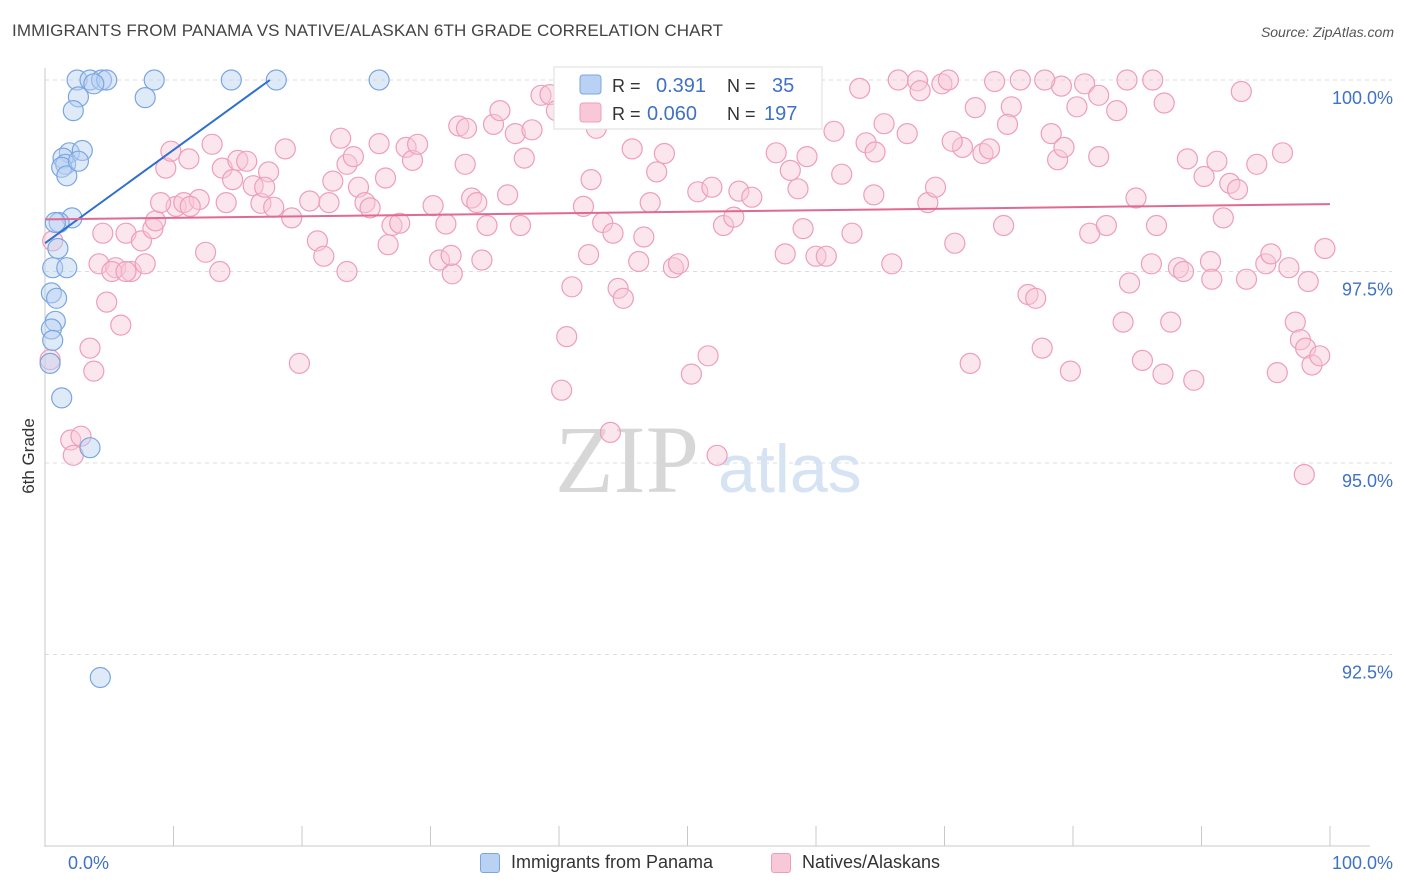 This screenshot has width=1406, height=892. What do you see at coordinates (1327, 32) in the screenshot?
I see `chart-source: Source: ZipAtlas.com` at bounding box center [1327, 32].